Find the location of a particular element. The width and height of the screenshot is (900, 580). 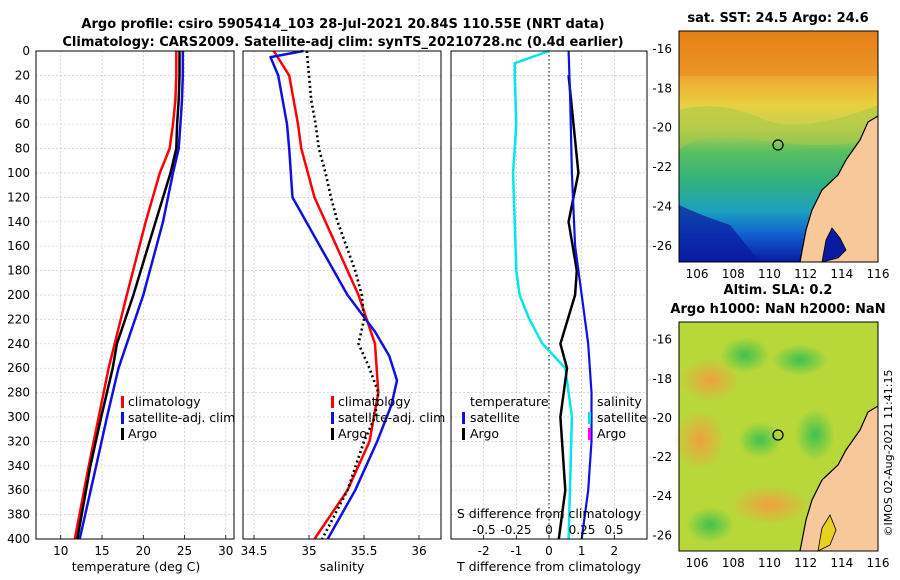

sst-map-title: sat. SST: 24.5 Argo: 24.6 is located at coordinates (777, 18).